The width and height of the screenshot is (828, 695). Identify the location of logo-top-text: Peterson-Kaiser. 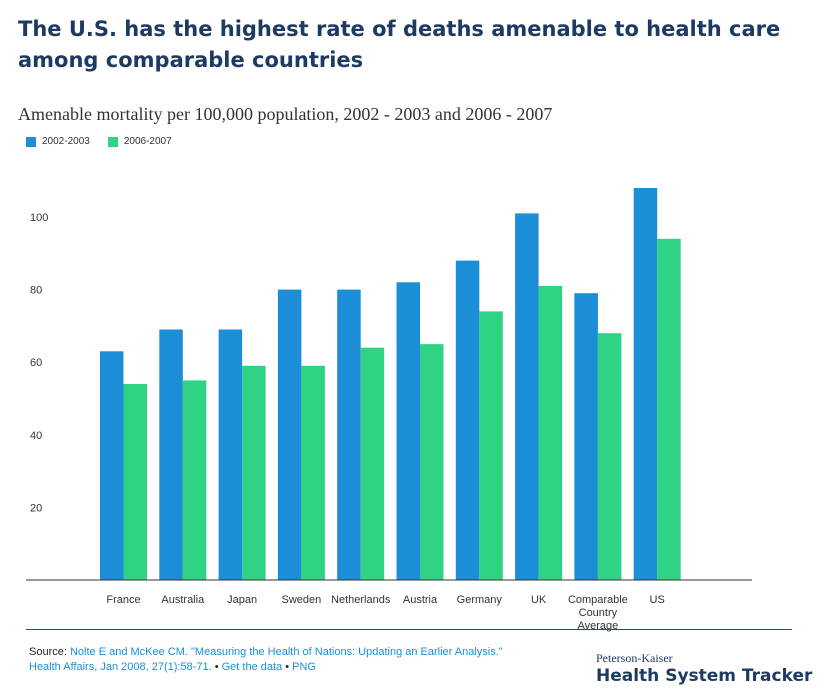
(634, 658).